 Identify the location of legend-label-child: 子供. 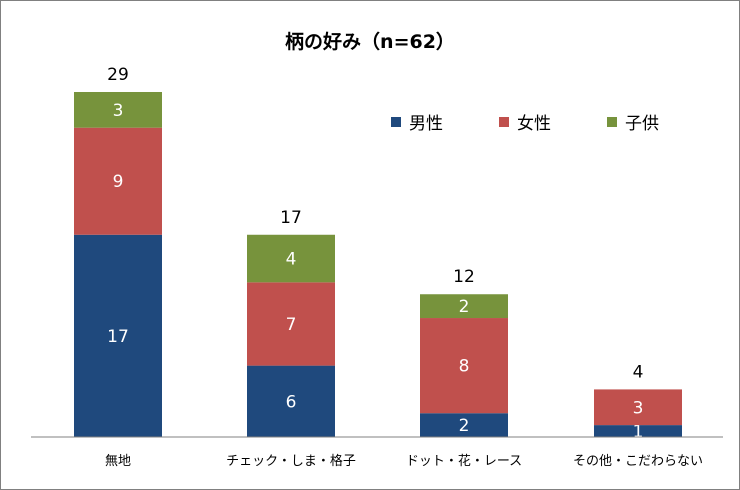
(642, 124).